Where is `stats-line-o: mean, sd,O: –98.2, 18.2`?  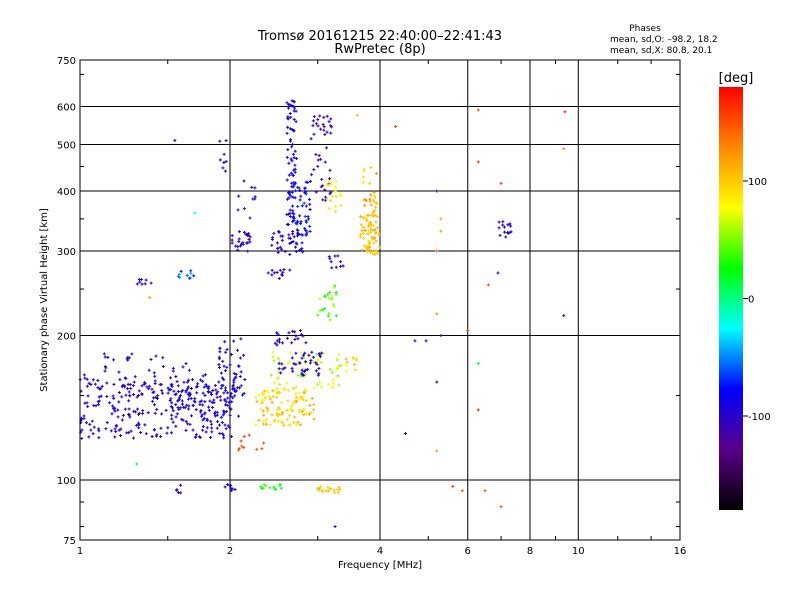
stats-line-o: mean, sd,O: –98.2, 18.2 is located at coordinates (664, 40).